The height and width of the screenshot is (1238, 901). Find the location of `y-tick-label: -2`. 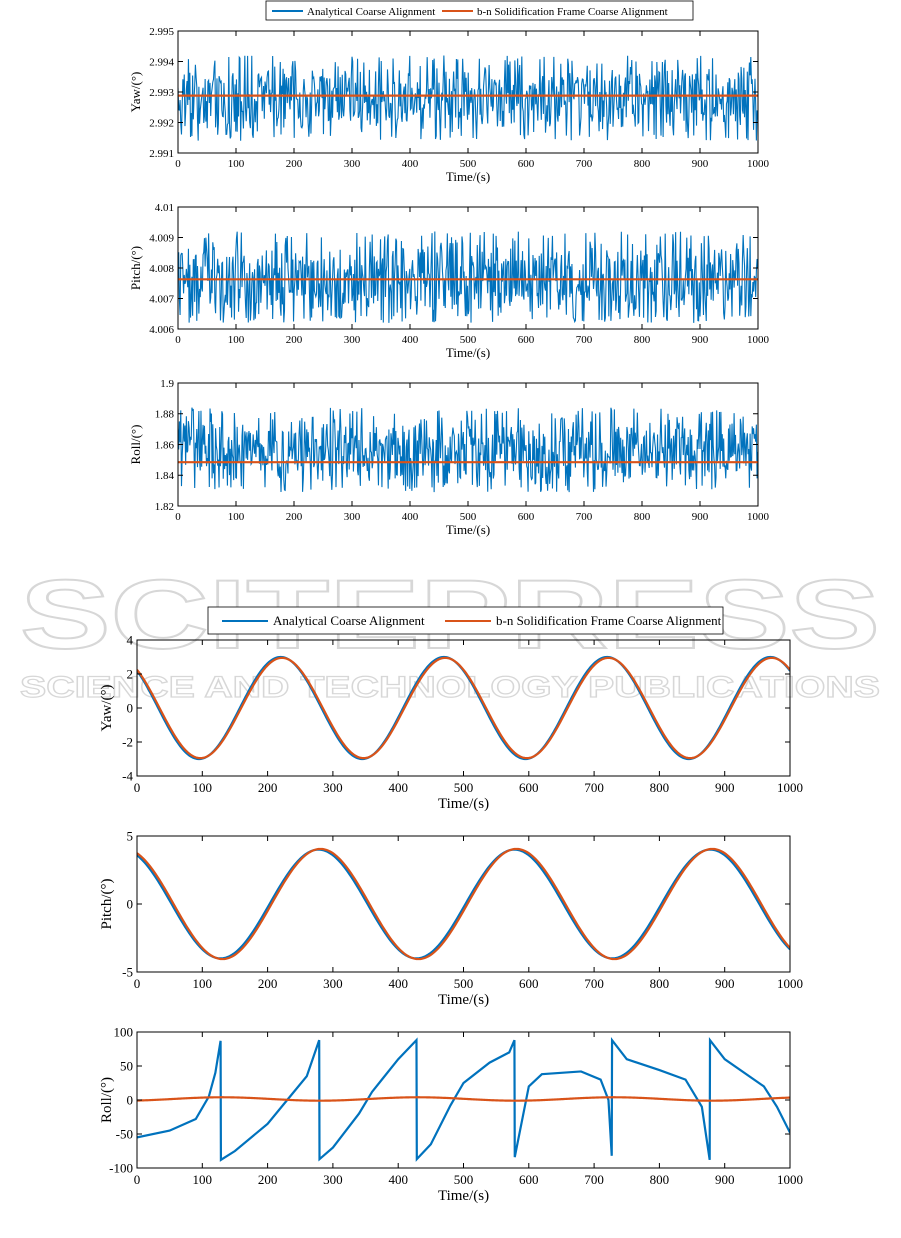

y-tick-label: -2 is located at coordinates (127, 742).